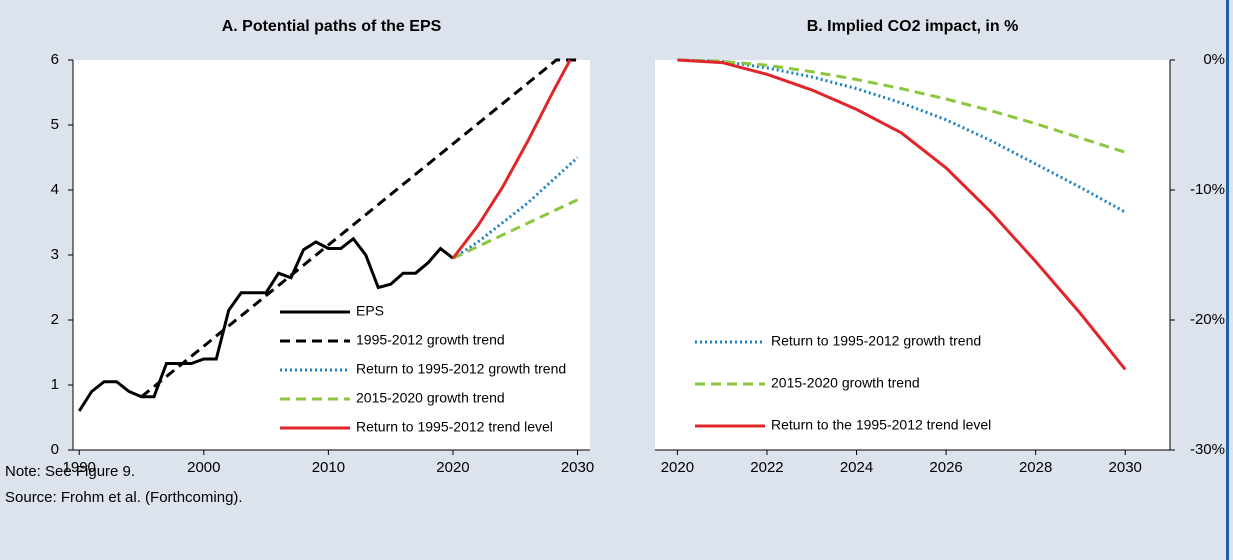 Image resolution: width=1233 pixels, height=560 pixels. I want to click on legend-box, so click(431, 370).